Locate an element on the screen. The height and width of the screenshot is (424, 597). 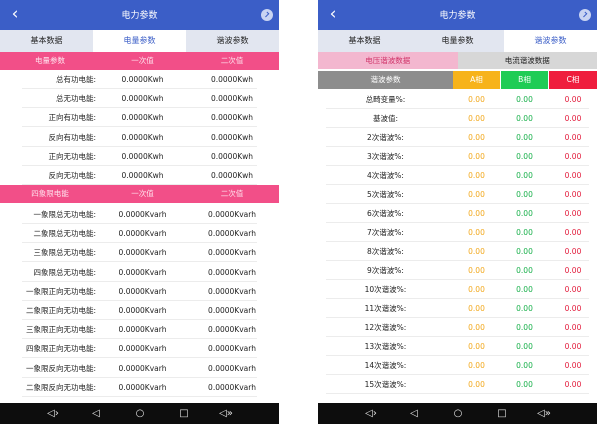
table-row: 8次谐波%: 0.00 0.00 0.00 is located at coordinates (457, 251).